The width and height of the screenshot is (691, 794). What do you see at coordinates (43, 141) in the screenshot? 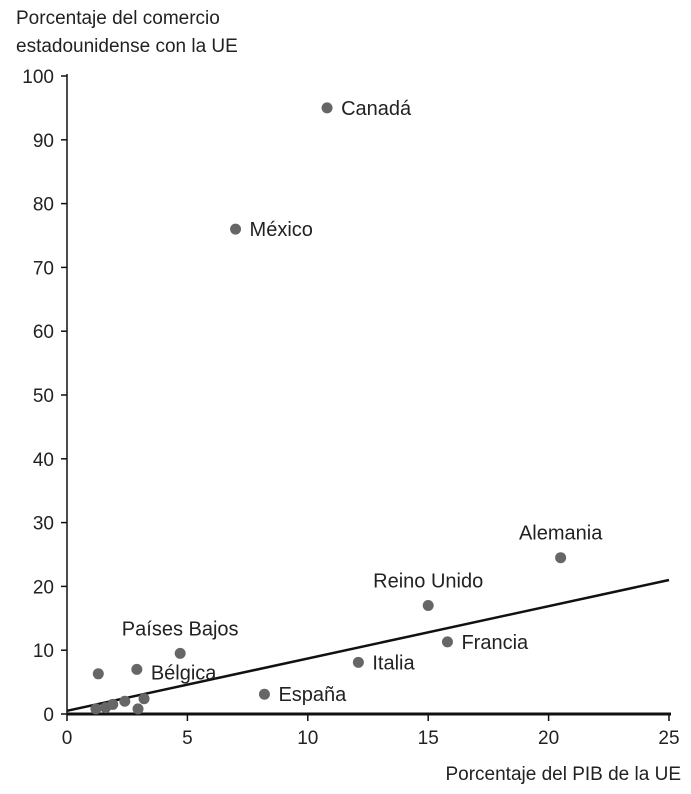
I see `y-tick-label: 90` at bounding box center [43, 141].